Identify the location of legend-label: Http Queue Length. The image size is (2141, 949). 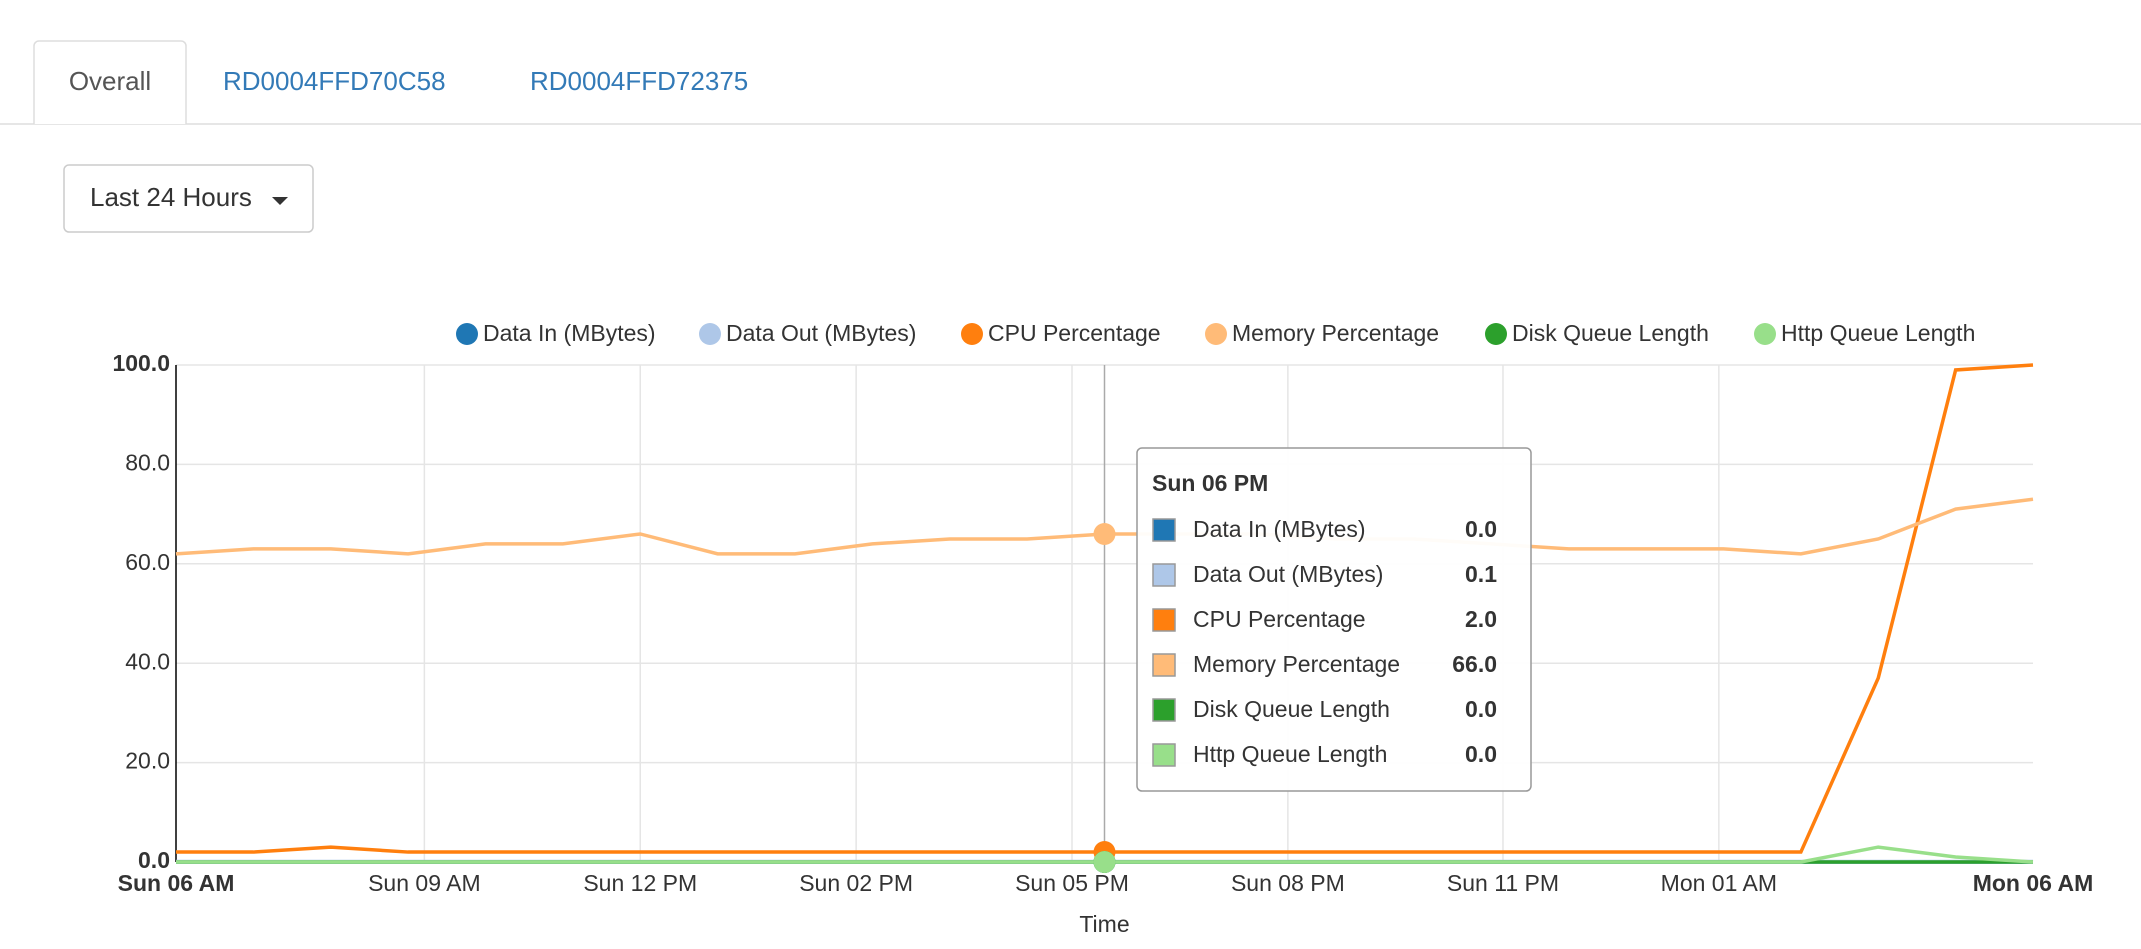
(1878, 333).